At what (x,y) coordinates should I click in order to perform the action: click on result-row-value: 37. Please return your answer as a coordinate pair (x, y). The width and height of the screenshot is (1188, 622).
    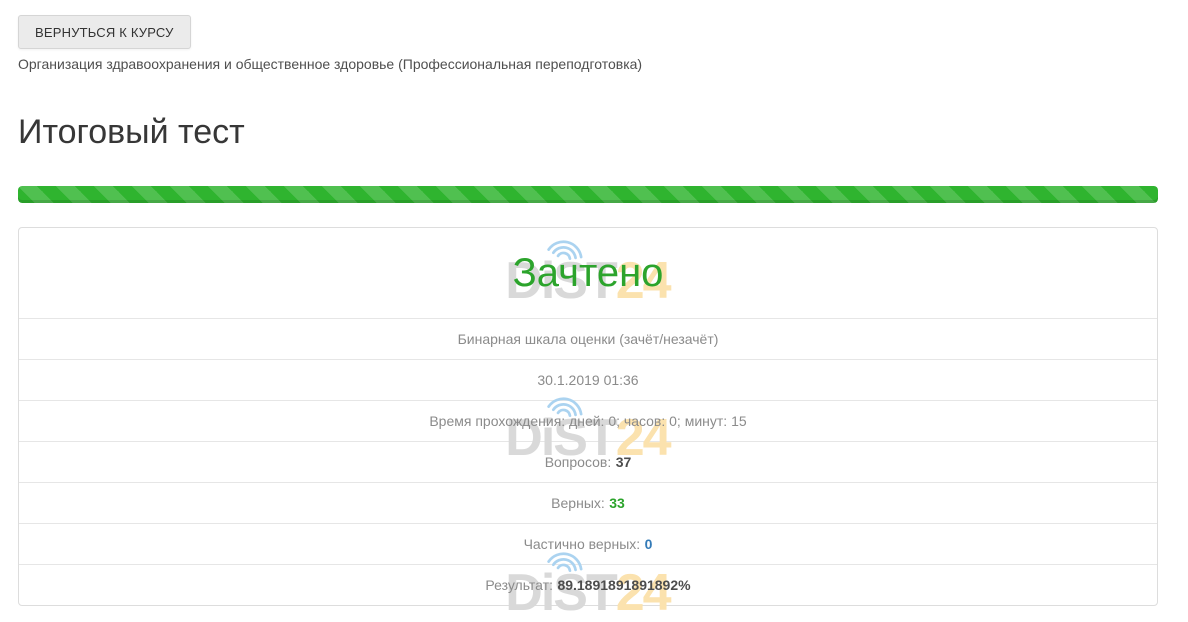
    Looking at the image, I should click on (623, 462).